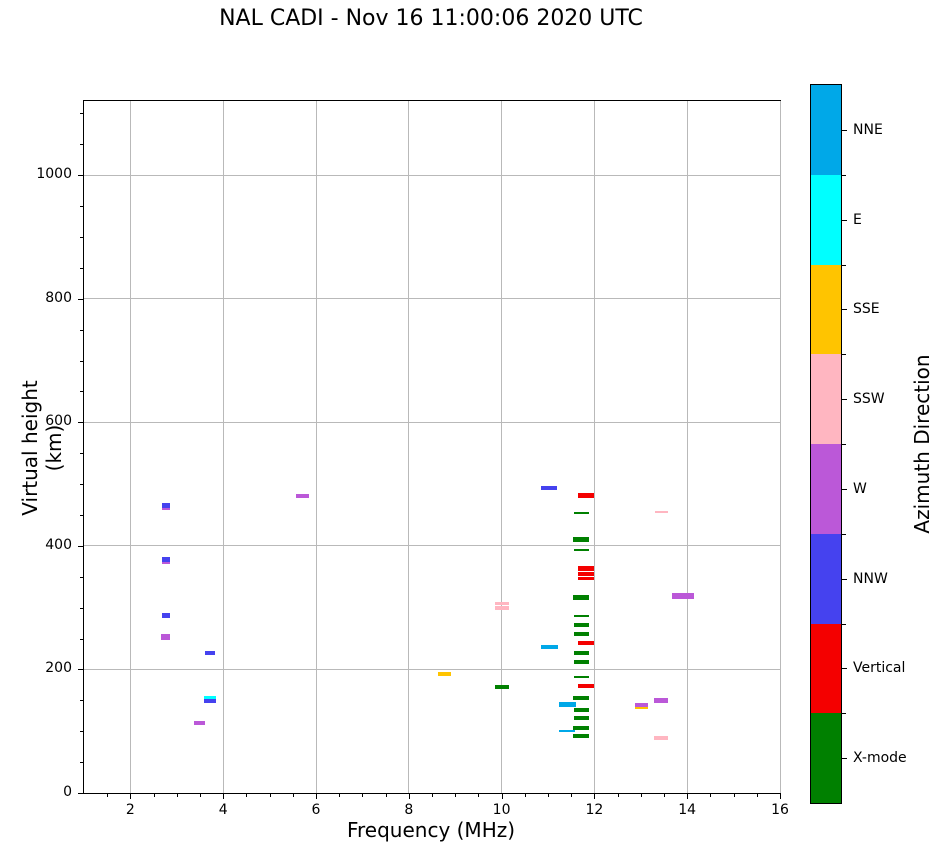 This screenshot has height=856, width=951. What do you see at coordinates (687, 810) in the screenshot?
I see `x-tick-label: 14` at bounding box center [687, 810].